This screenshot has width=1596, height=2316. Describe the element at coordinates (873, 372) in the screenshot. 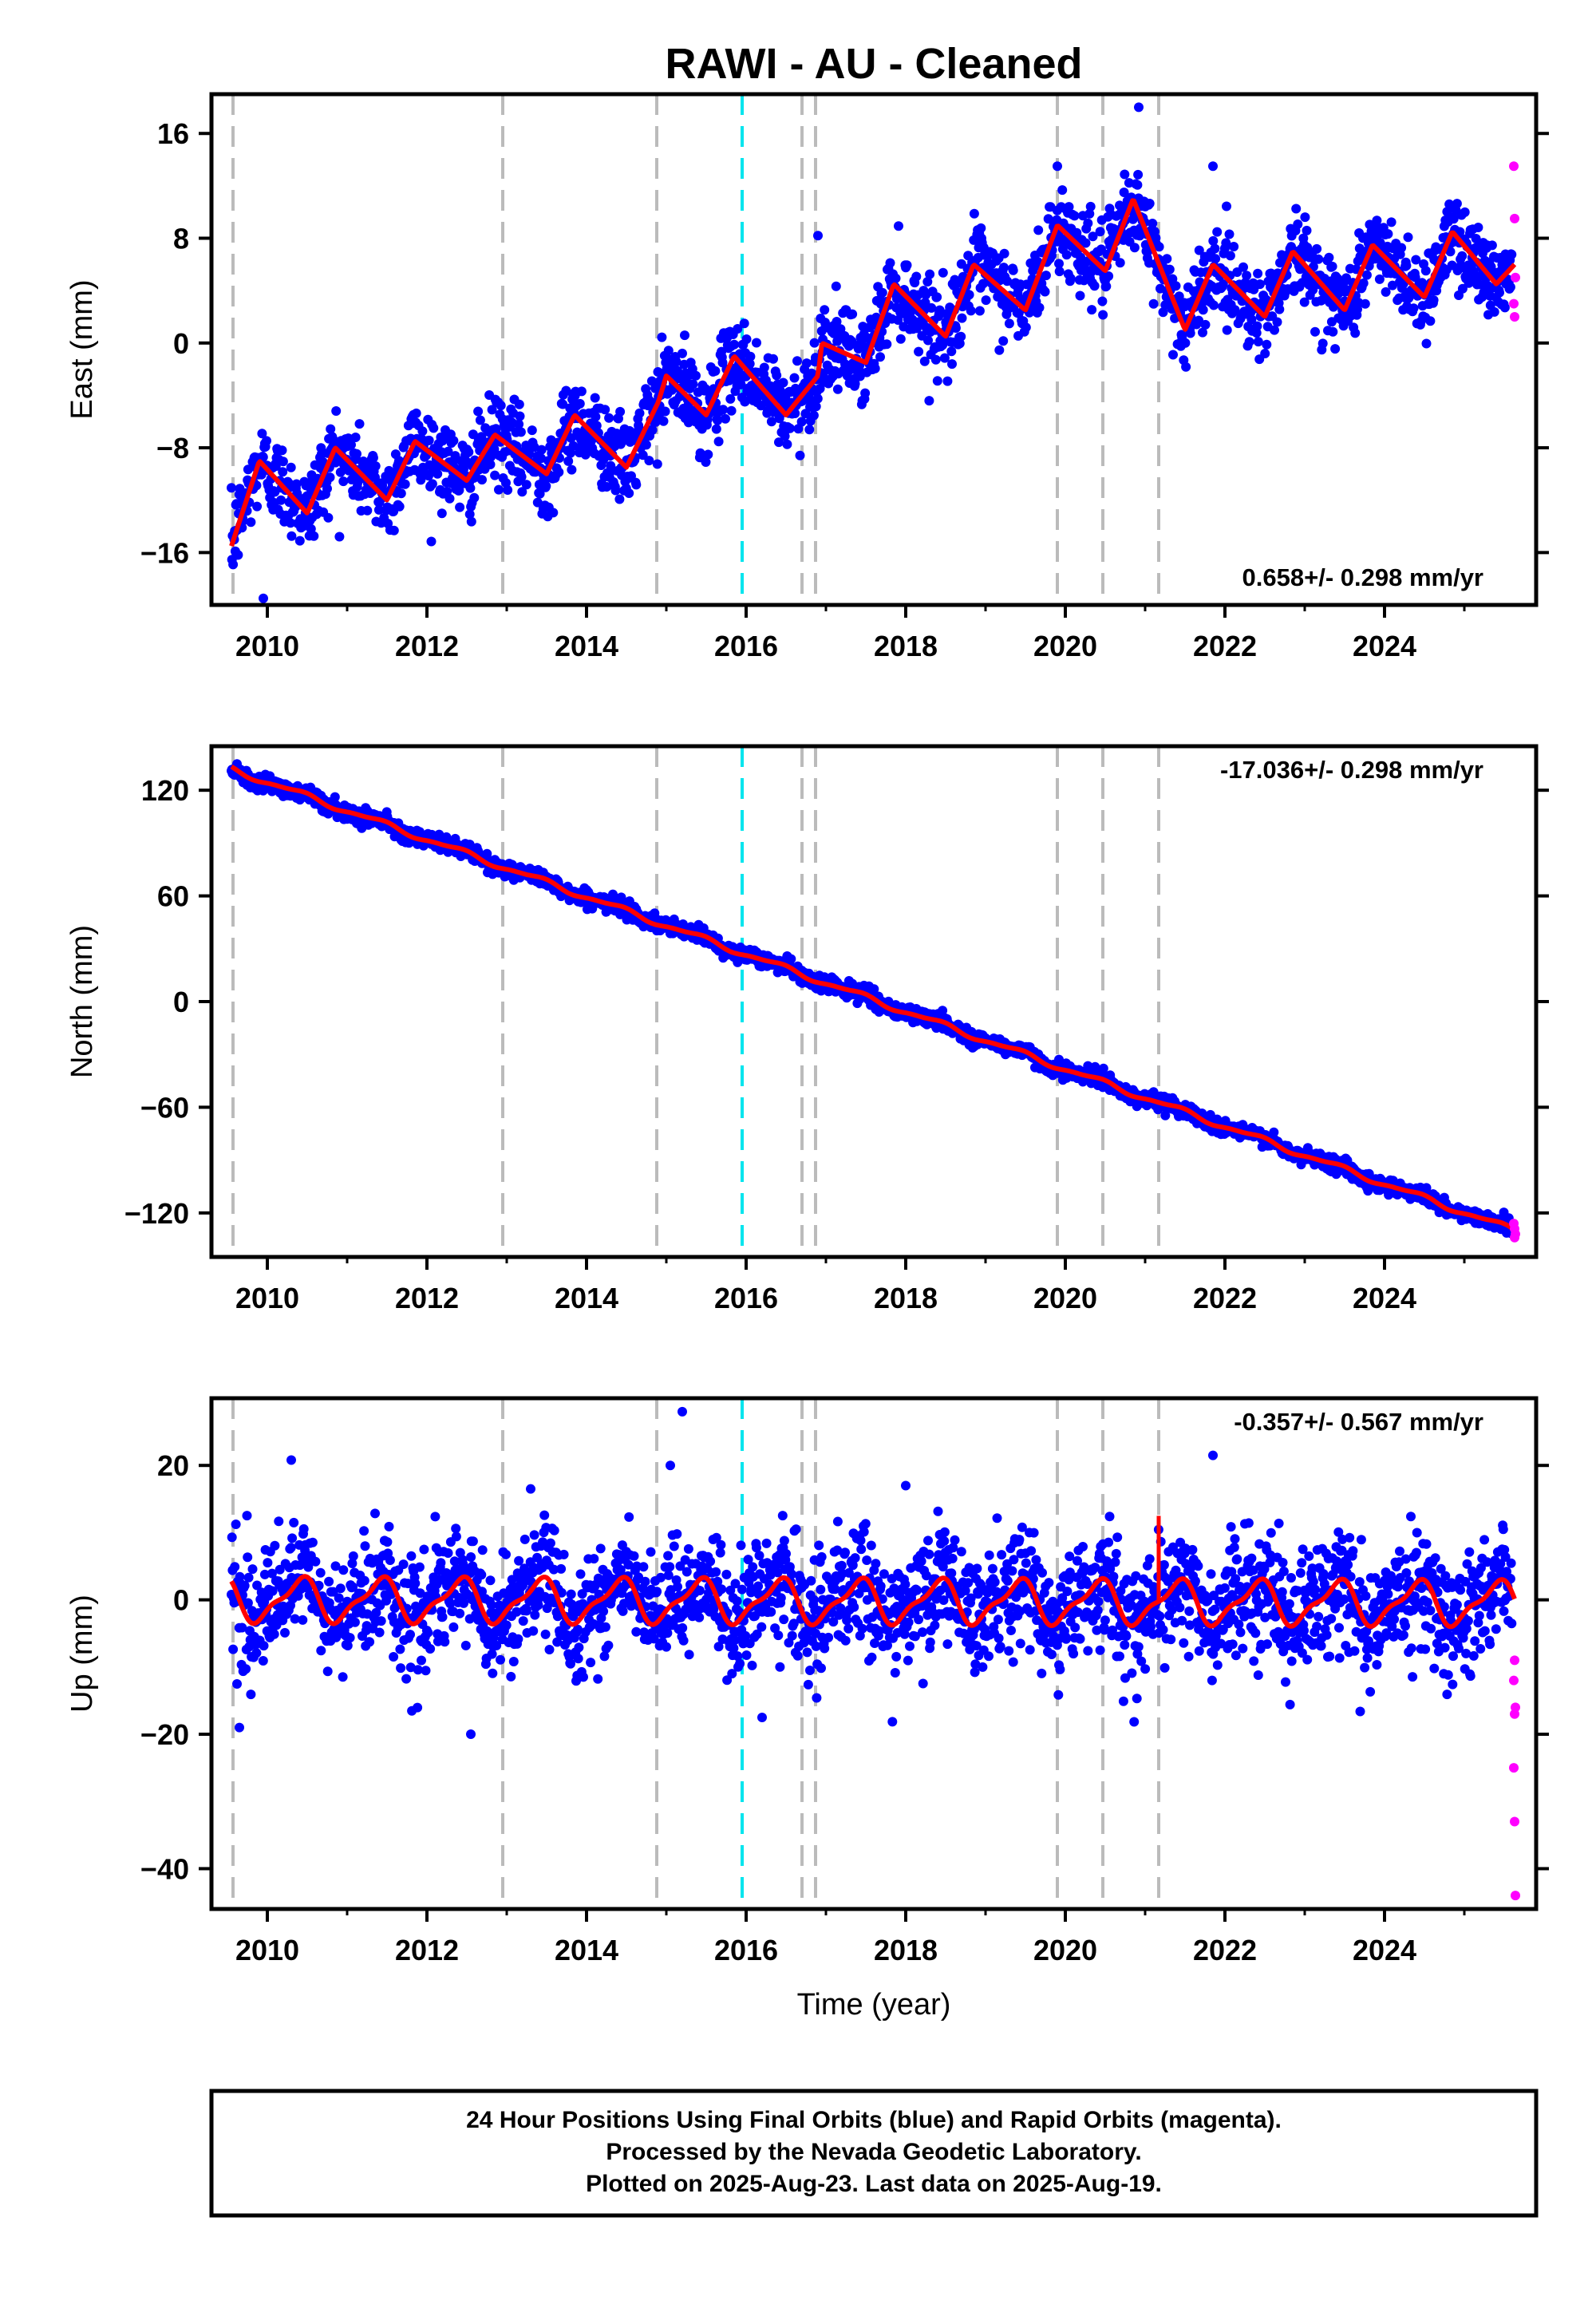

I see `model-curve` at that location.